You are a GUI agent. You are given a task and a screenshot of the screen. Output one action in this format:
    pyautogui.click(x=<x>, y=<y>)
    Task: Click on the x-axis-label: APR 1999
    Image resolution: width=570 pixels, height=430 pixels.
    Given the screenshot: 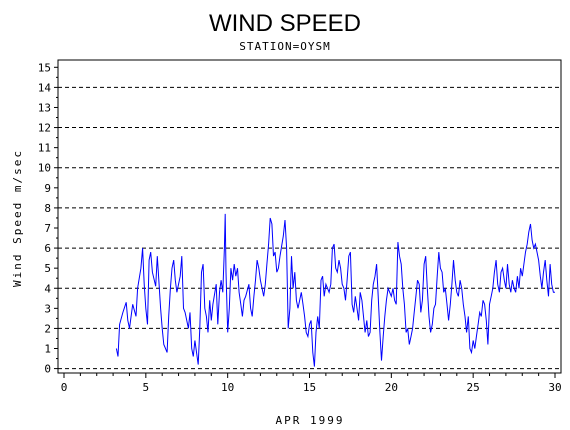 What is the action you would take?
    pyautogui.click(x=310, y=420)
    